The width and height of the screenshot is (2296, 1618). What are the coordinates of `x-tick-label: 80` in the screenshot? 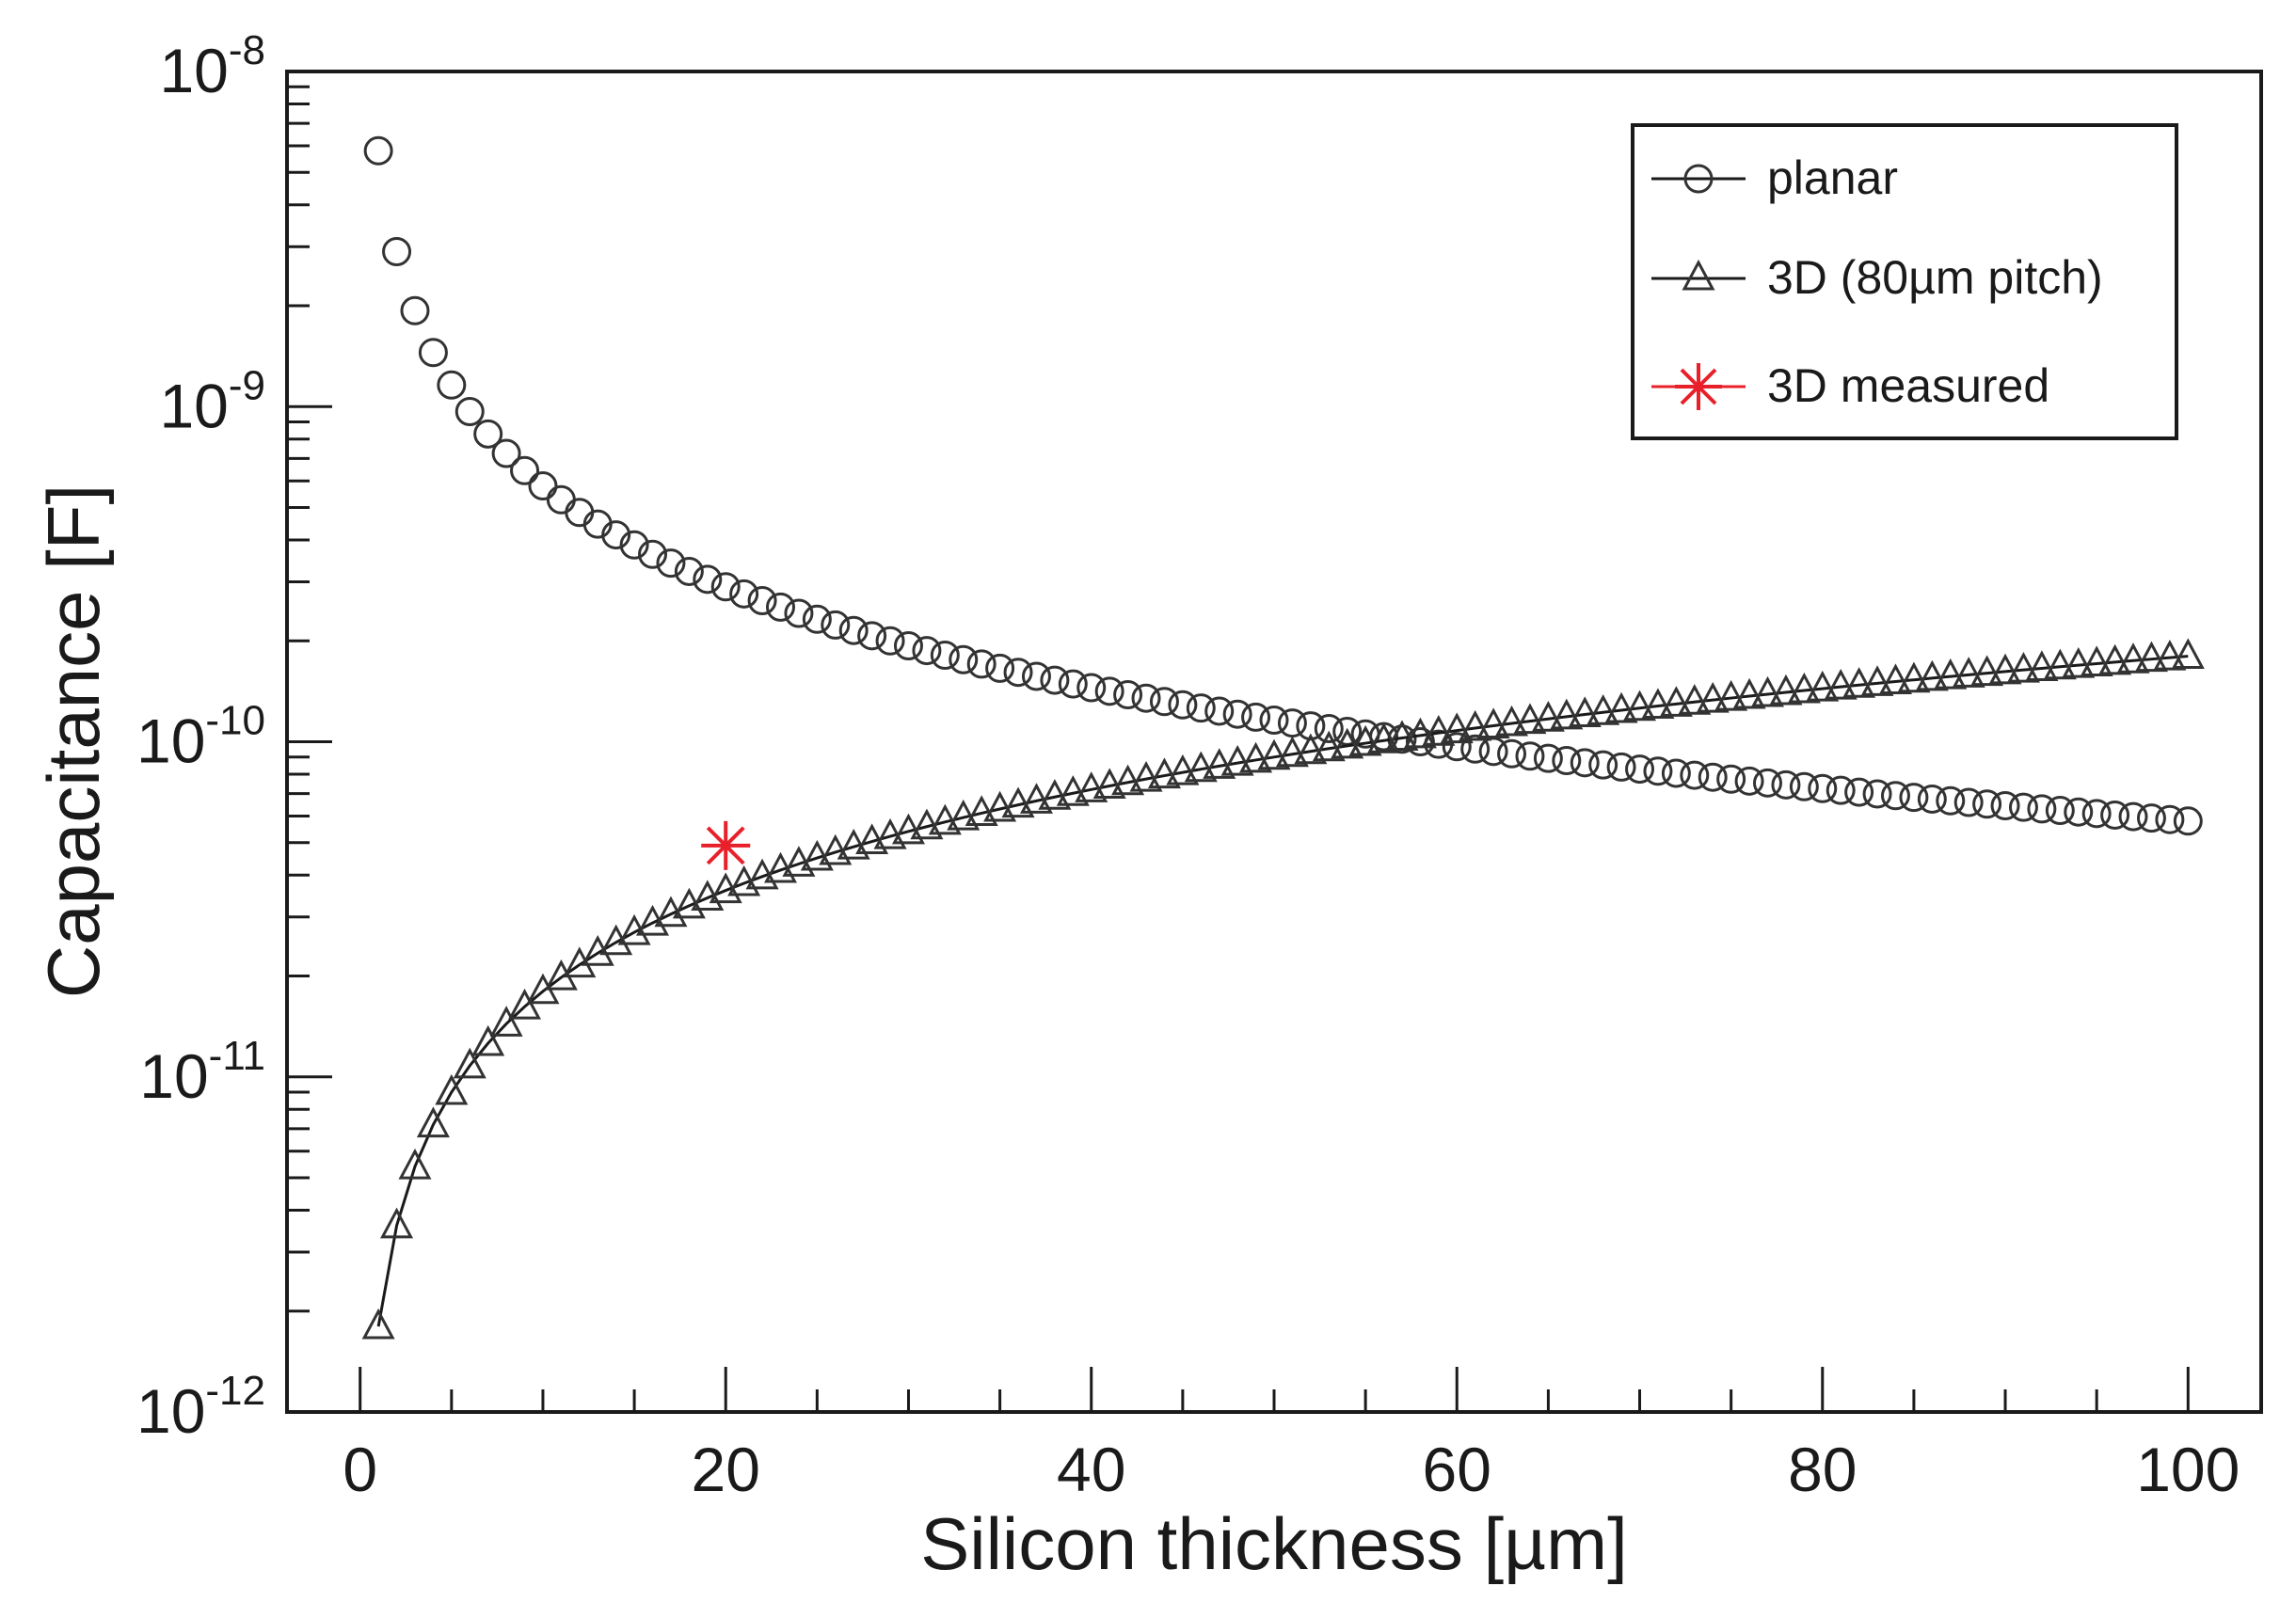 It's located at (1822, 1469).